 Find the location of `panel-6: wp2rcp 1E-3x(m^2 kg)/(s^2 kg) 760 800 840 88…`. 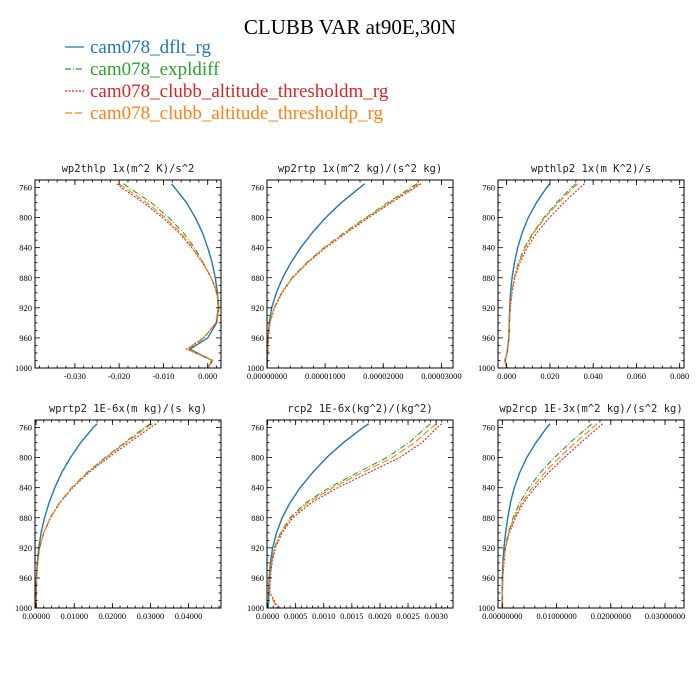

panel-6: wp2rcp 1E-3x(m^2 kg)/(s^2 kg) 760 800 840 88… is located at coordinates (581, 512).